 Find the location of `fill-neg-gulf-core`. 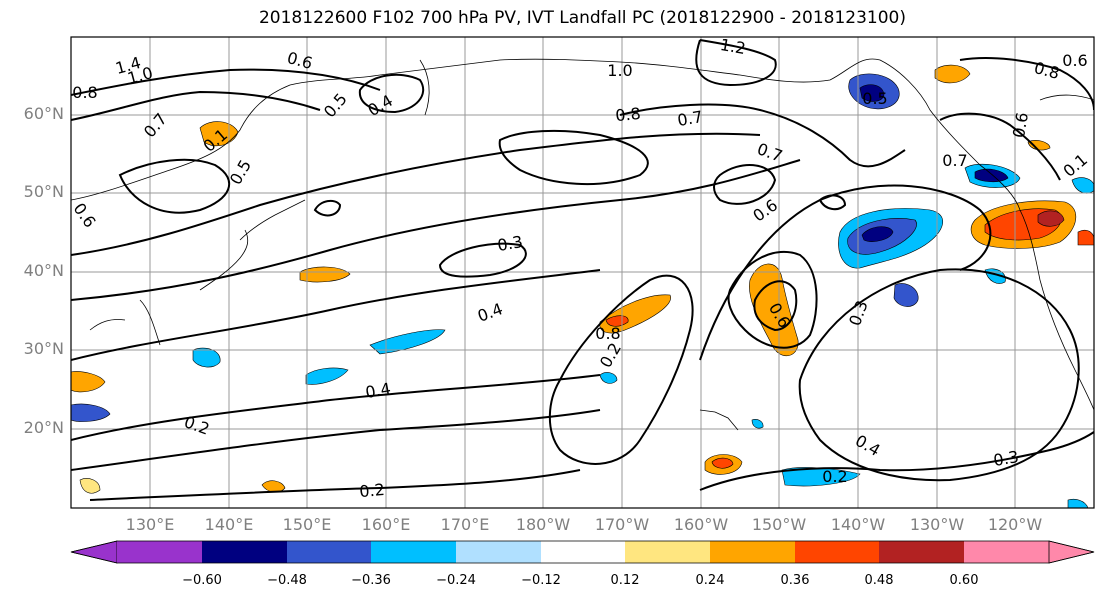

fill-neg-gulf-core is located at coordinates (877, 234).